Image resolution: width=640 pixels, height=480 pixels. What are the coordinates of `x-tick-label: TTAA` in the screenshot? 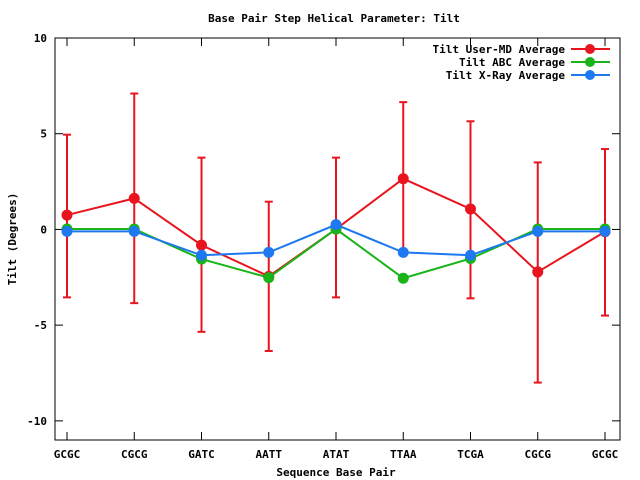 It's located at (403, 454).